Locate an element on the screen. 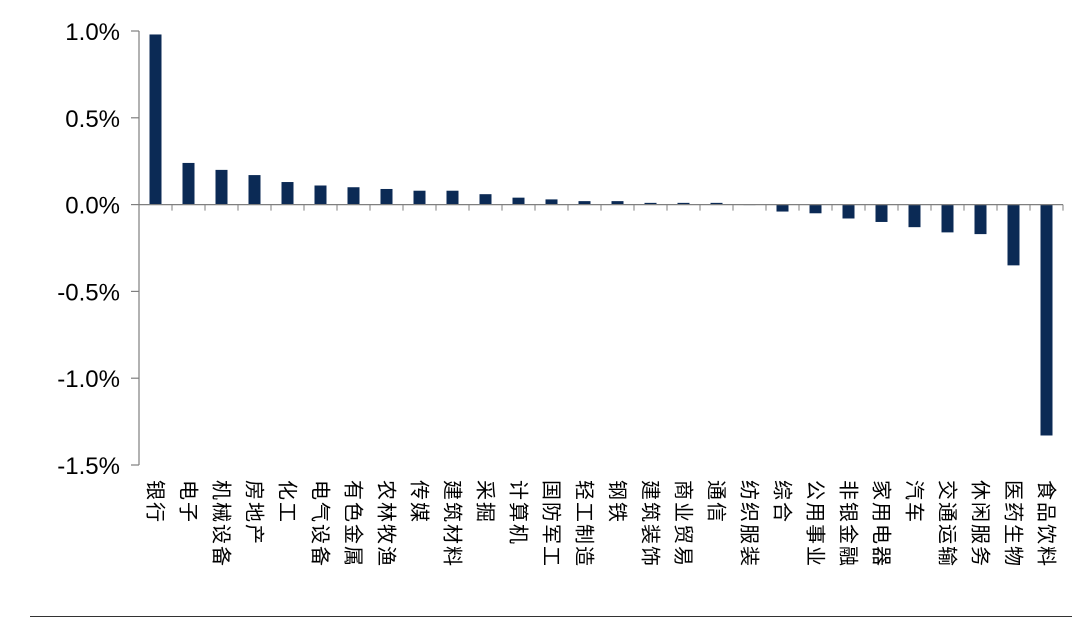 The height and width of the screenshot is (629, 1080). y-tick-label: -0.5% is located at coordinates (88, 292).